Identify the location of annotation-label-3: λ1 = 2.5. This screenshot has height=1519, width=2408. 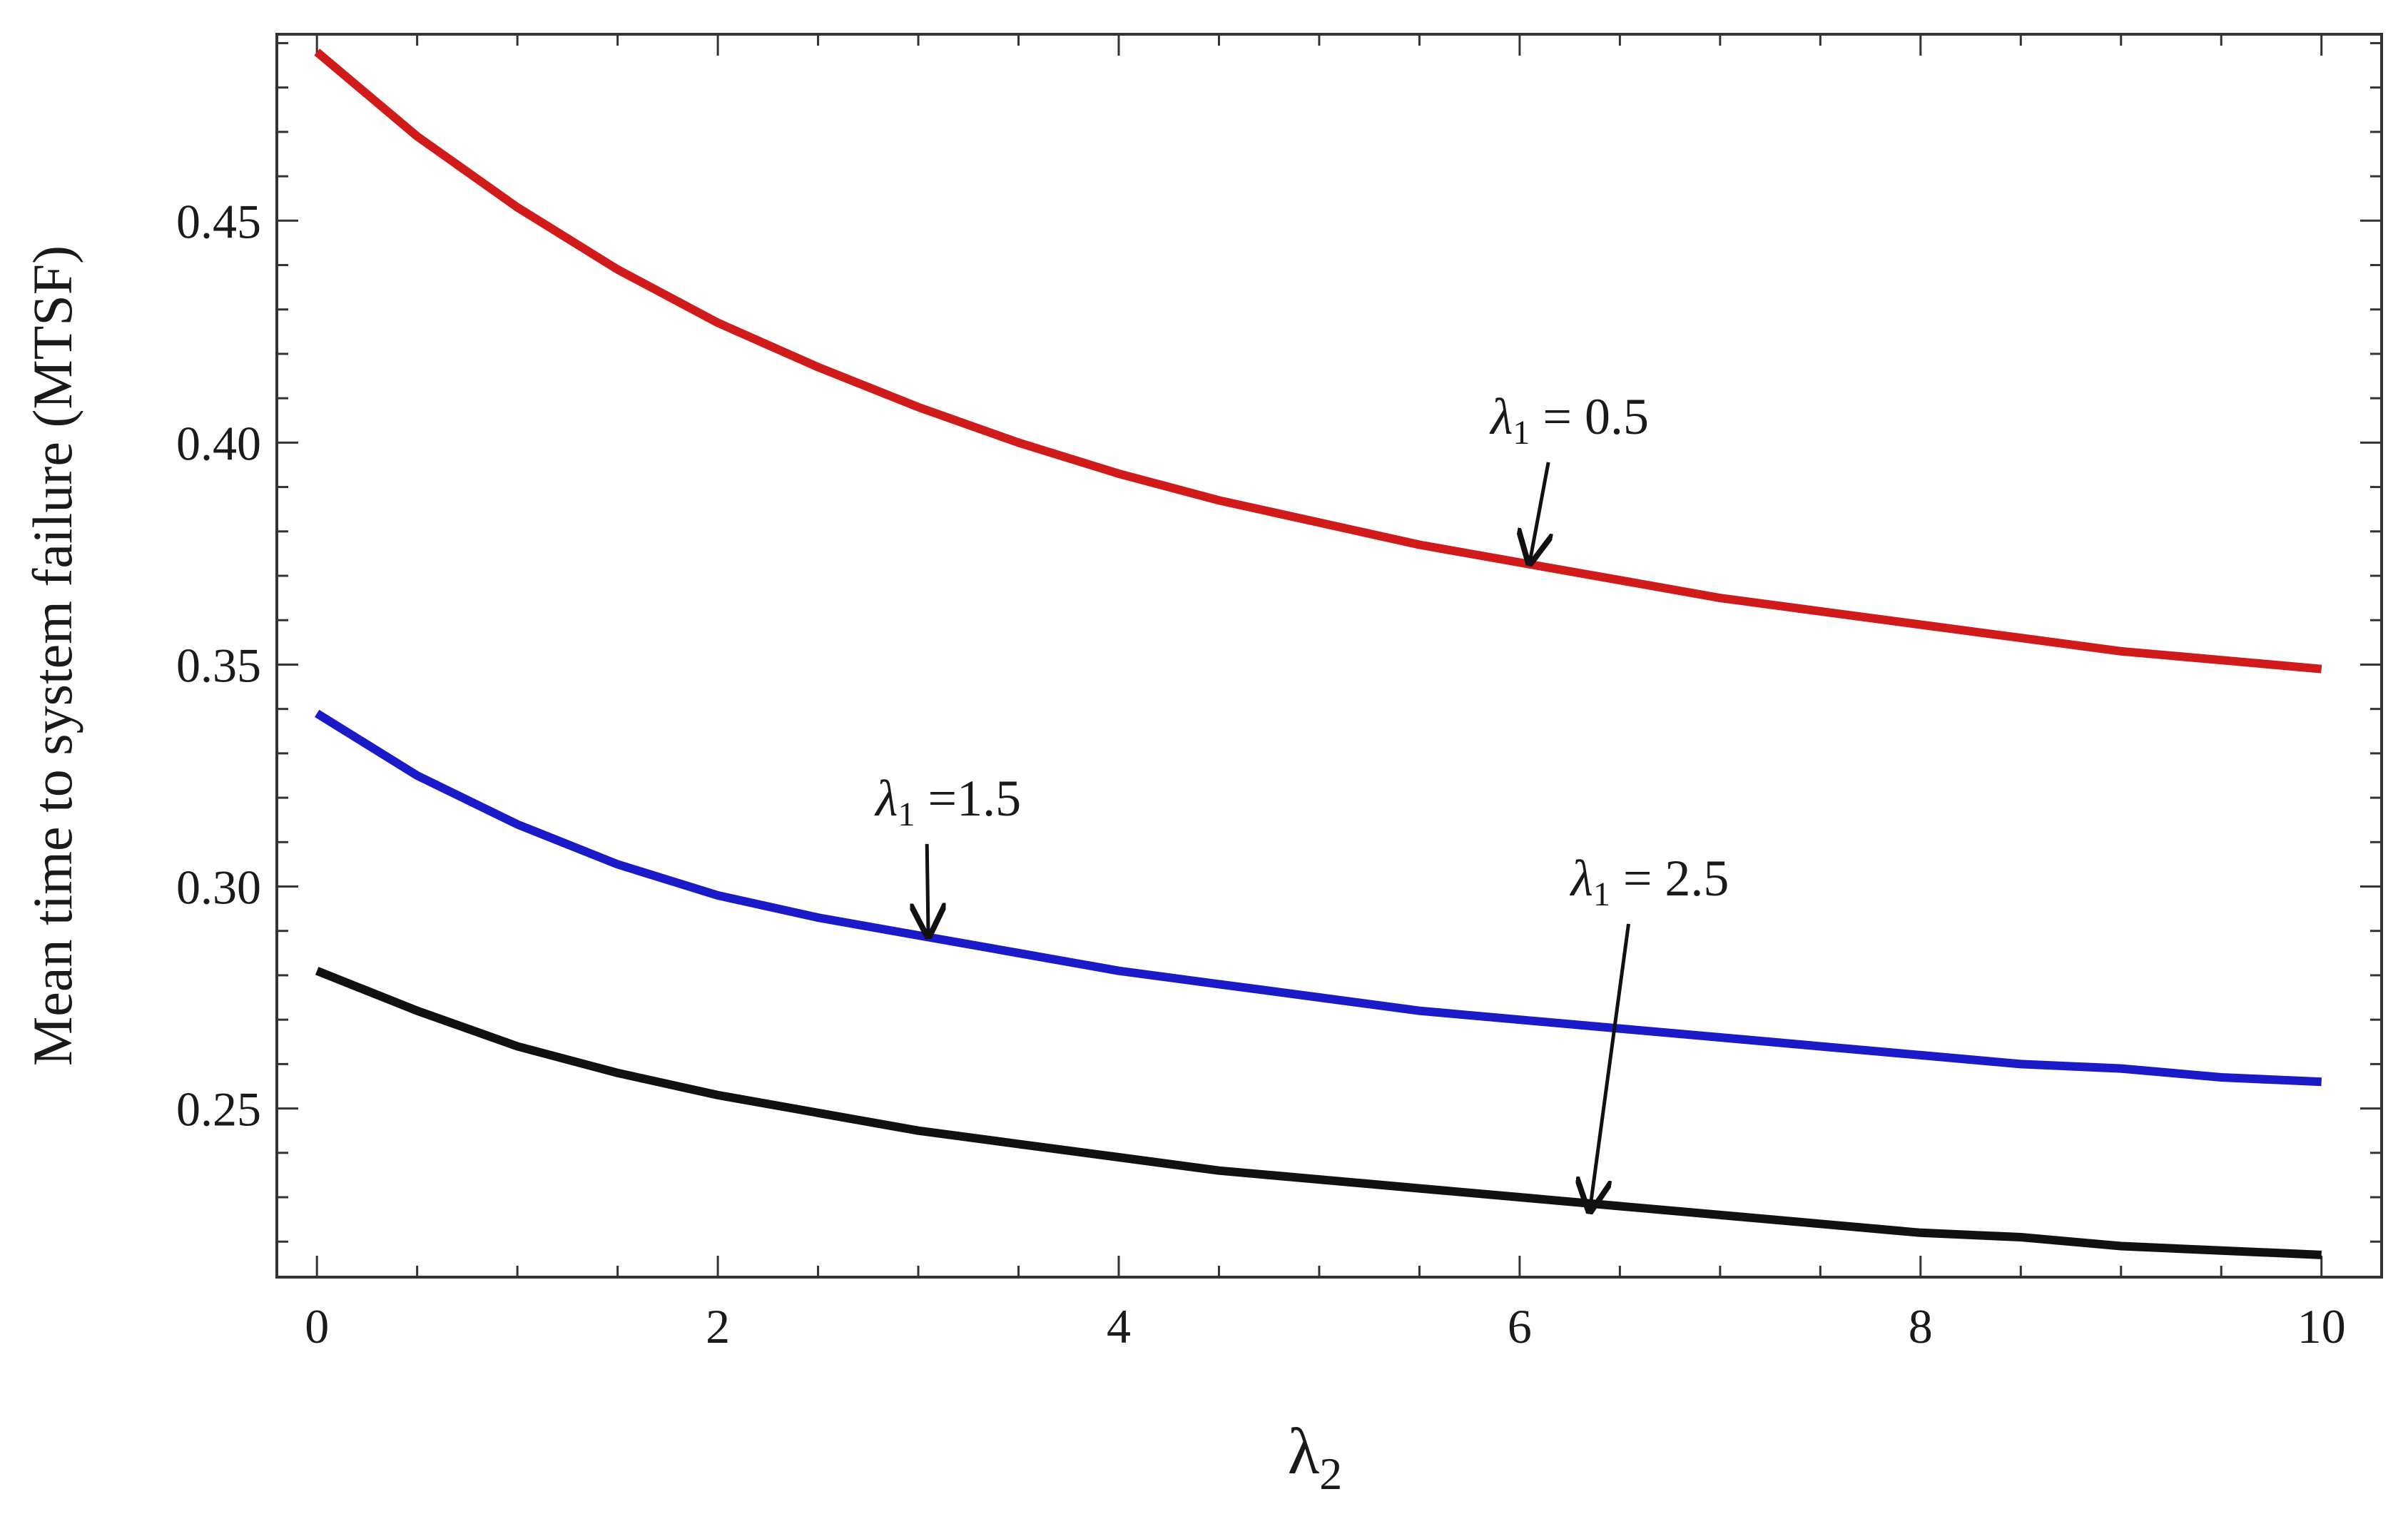
(1649, 881).